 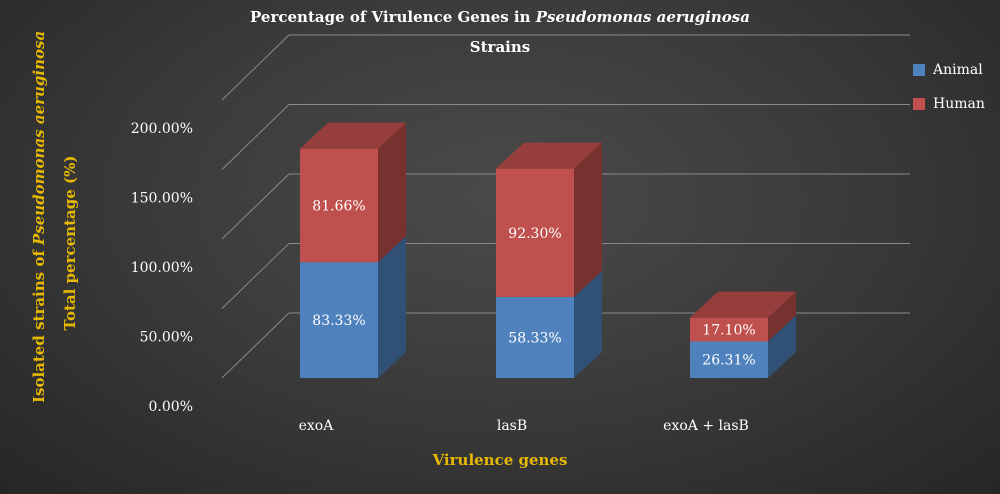 I want to click on x-tick-label: exoA, so click(x=317, y=426).